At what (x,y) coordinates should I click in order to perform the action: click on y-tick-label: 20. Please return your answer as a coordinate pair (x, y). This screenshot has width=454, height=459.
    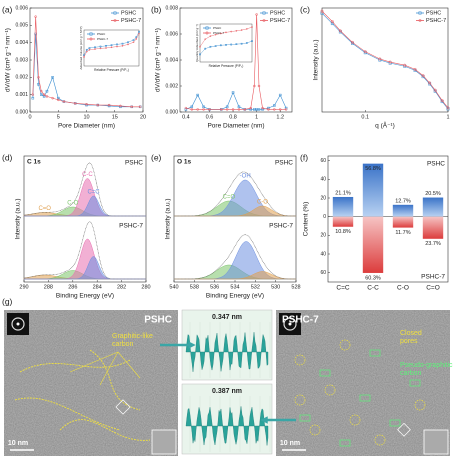
    Looking at the image, I should click on (323, 198).